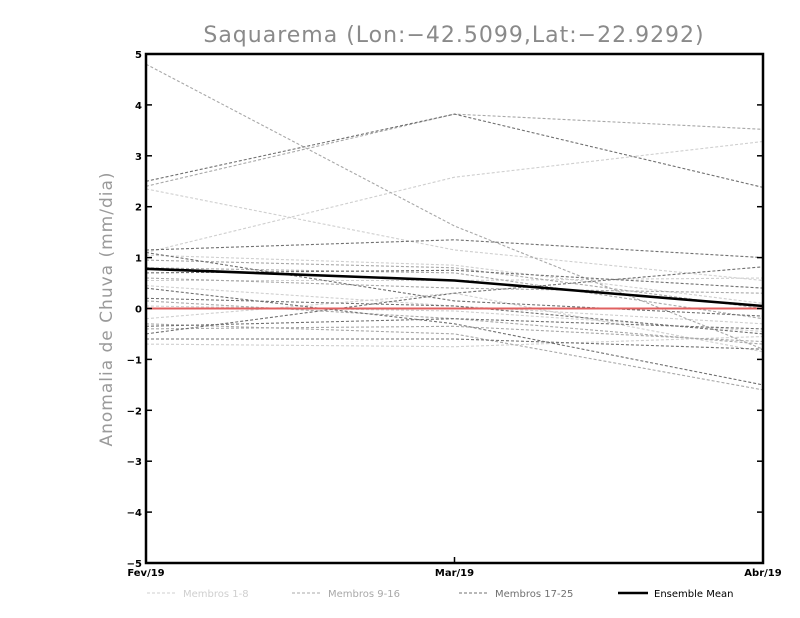 This screenshot has height=618, width=800. I want to click on legend-label-1: Membros 9-16, so click(364, 594).